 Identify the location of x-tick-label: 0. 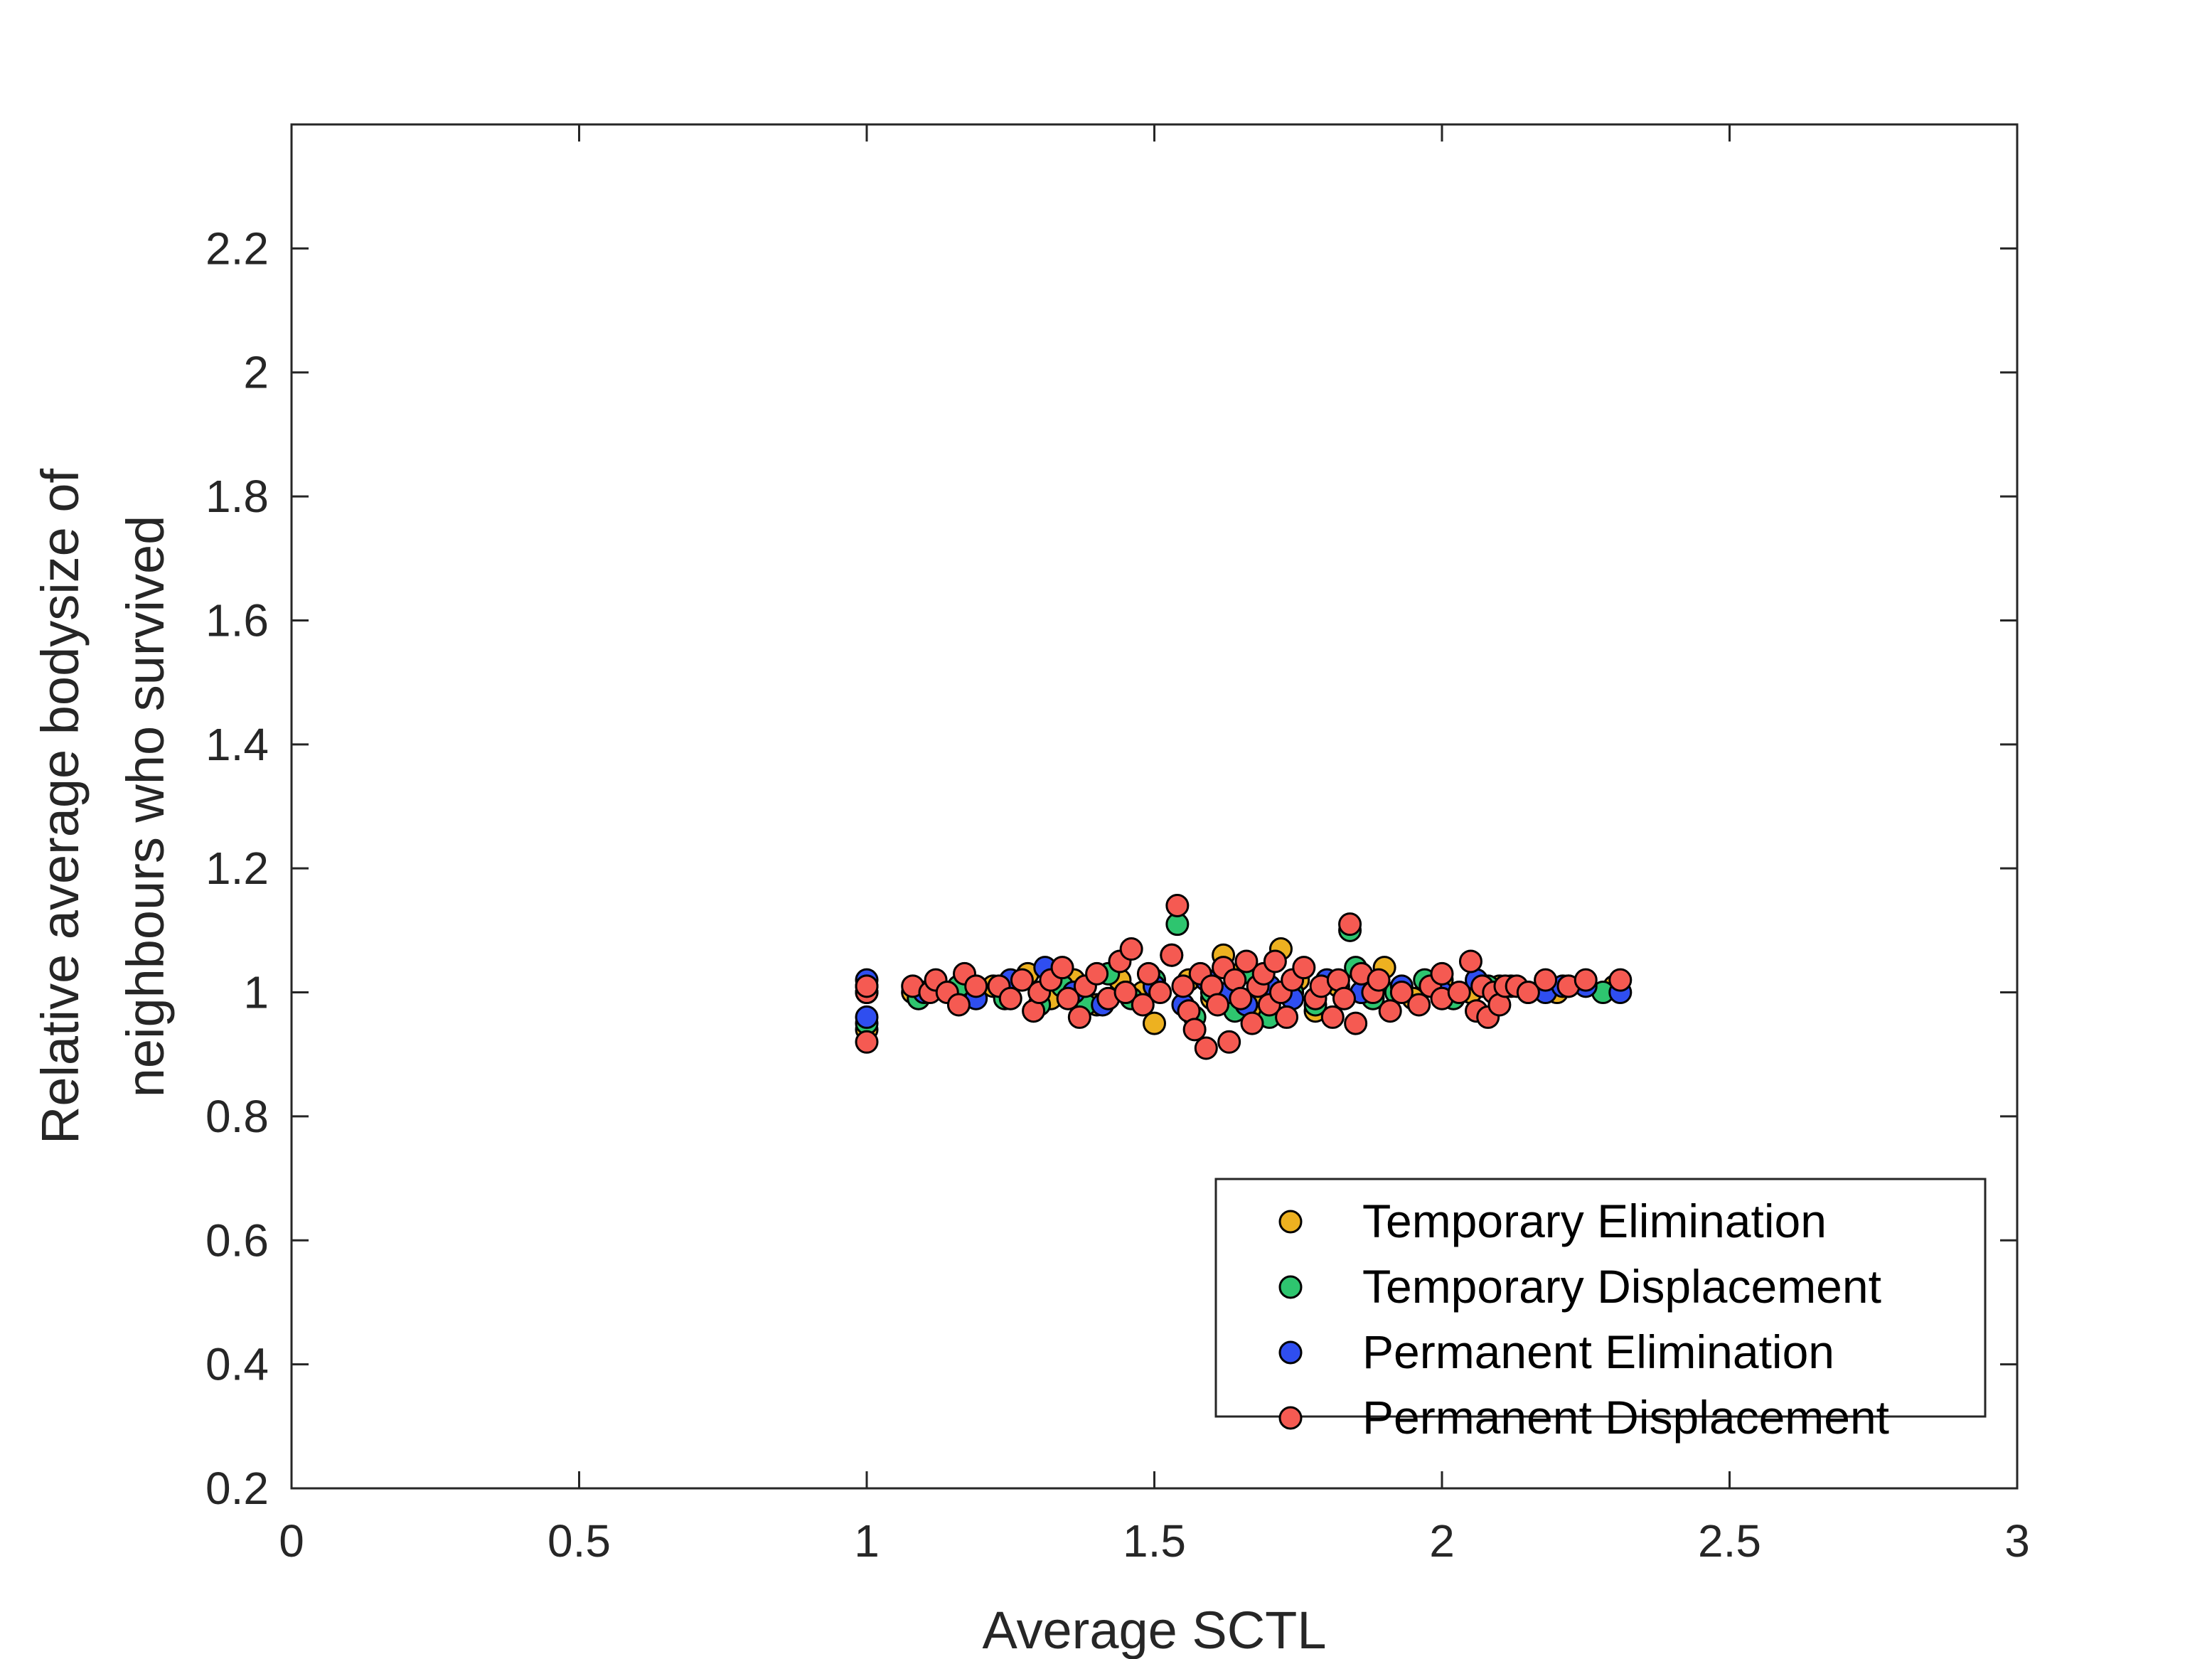
(291, 1541).